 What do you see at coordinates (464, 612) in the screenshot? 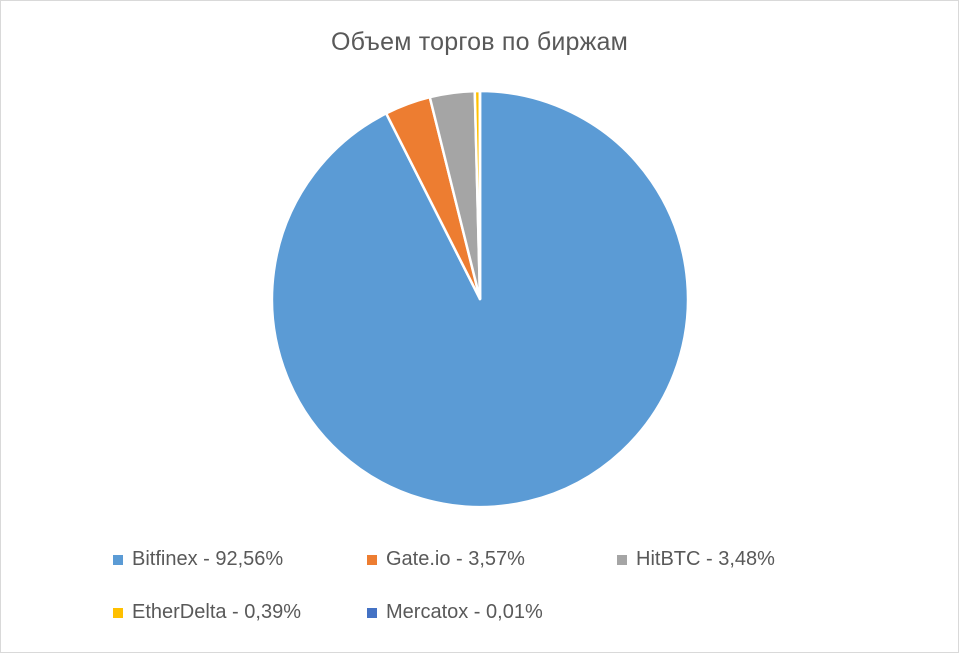
I see `legend-label: Mercatox - 0,01%` at bounding box center [464, 612].